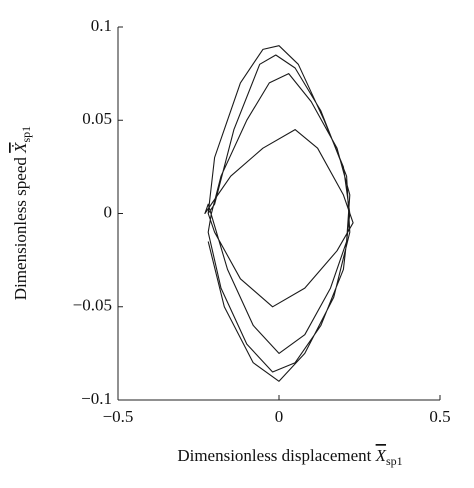 Image resolution: width=474 pixels, height=488 pixels. I want to click on x-label-symbol: X, so click(381, 455).